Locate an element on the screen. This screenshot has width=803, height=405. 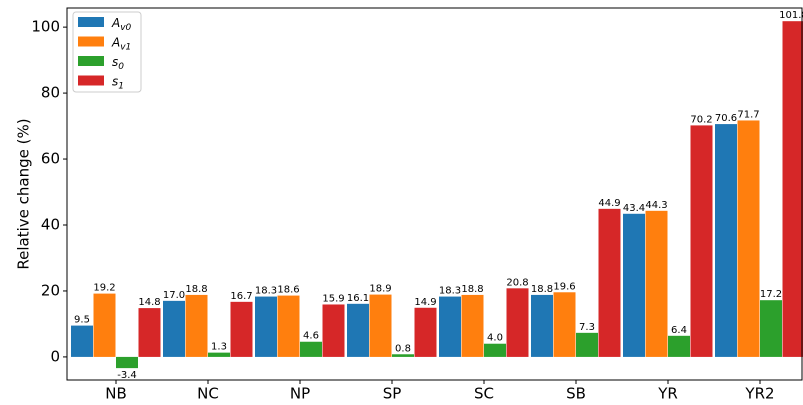
value-label: 18.6 is located at coordinates (288, 290).